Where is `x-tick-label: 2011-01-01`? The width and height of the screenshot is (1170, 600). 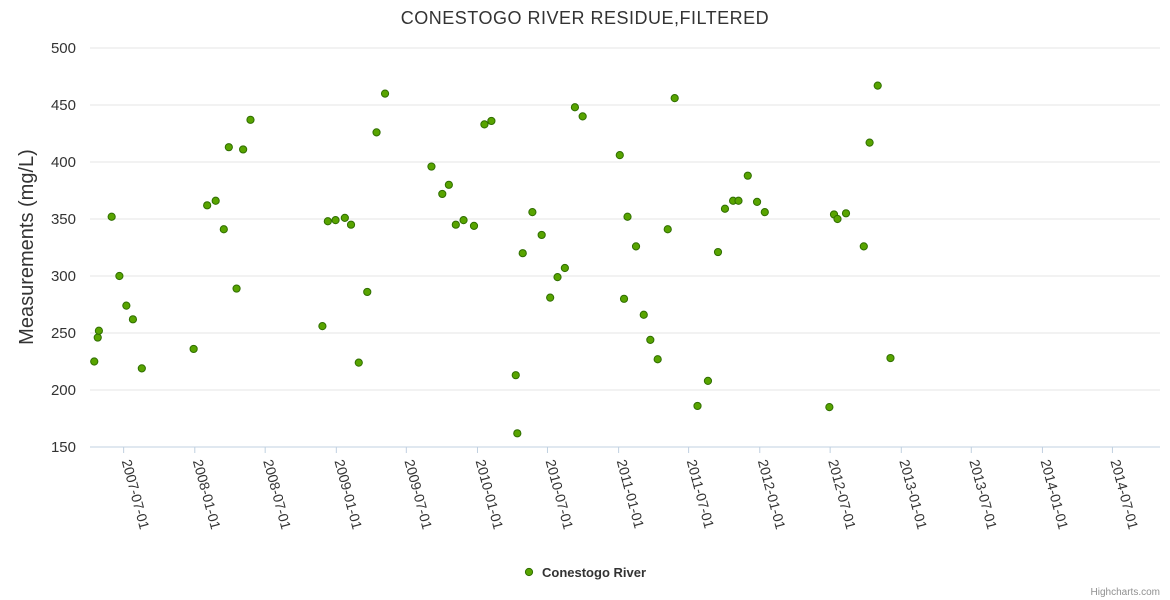 x-tick-label: 2011-01-01 is located at coordinates (631, 494).